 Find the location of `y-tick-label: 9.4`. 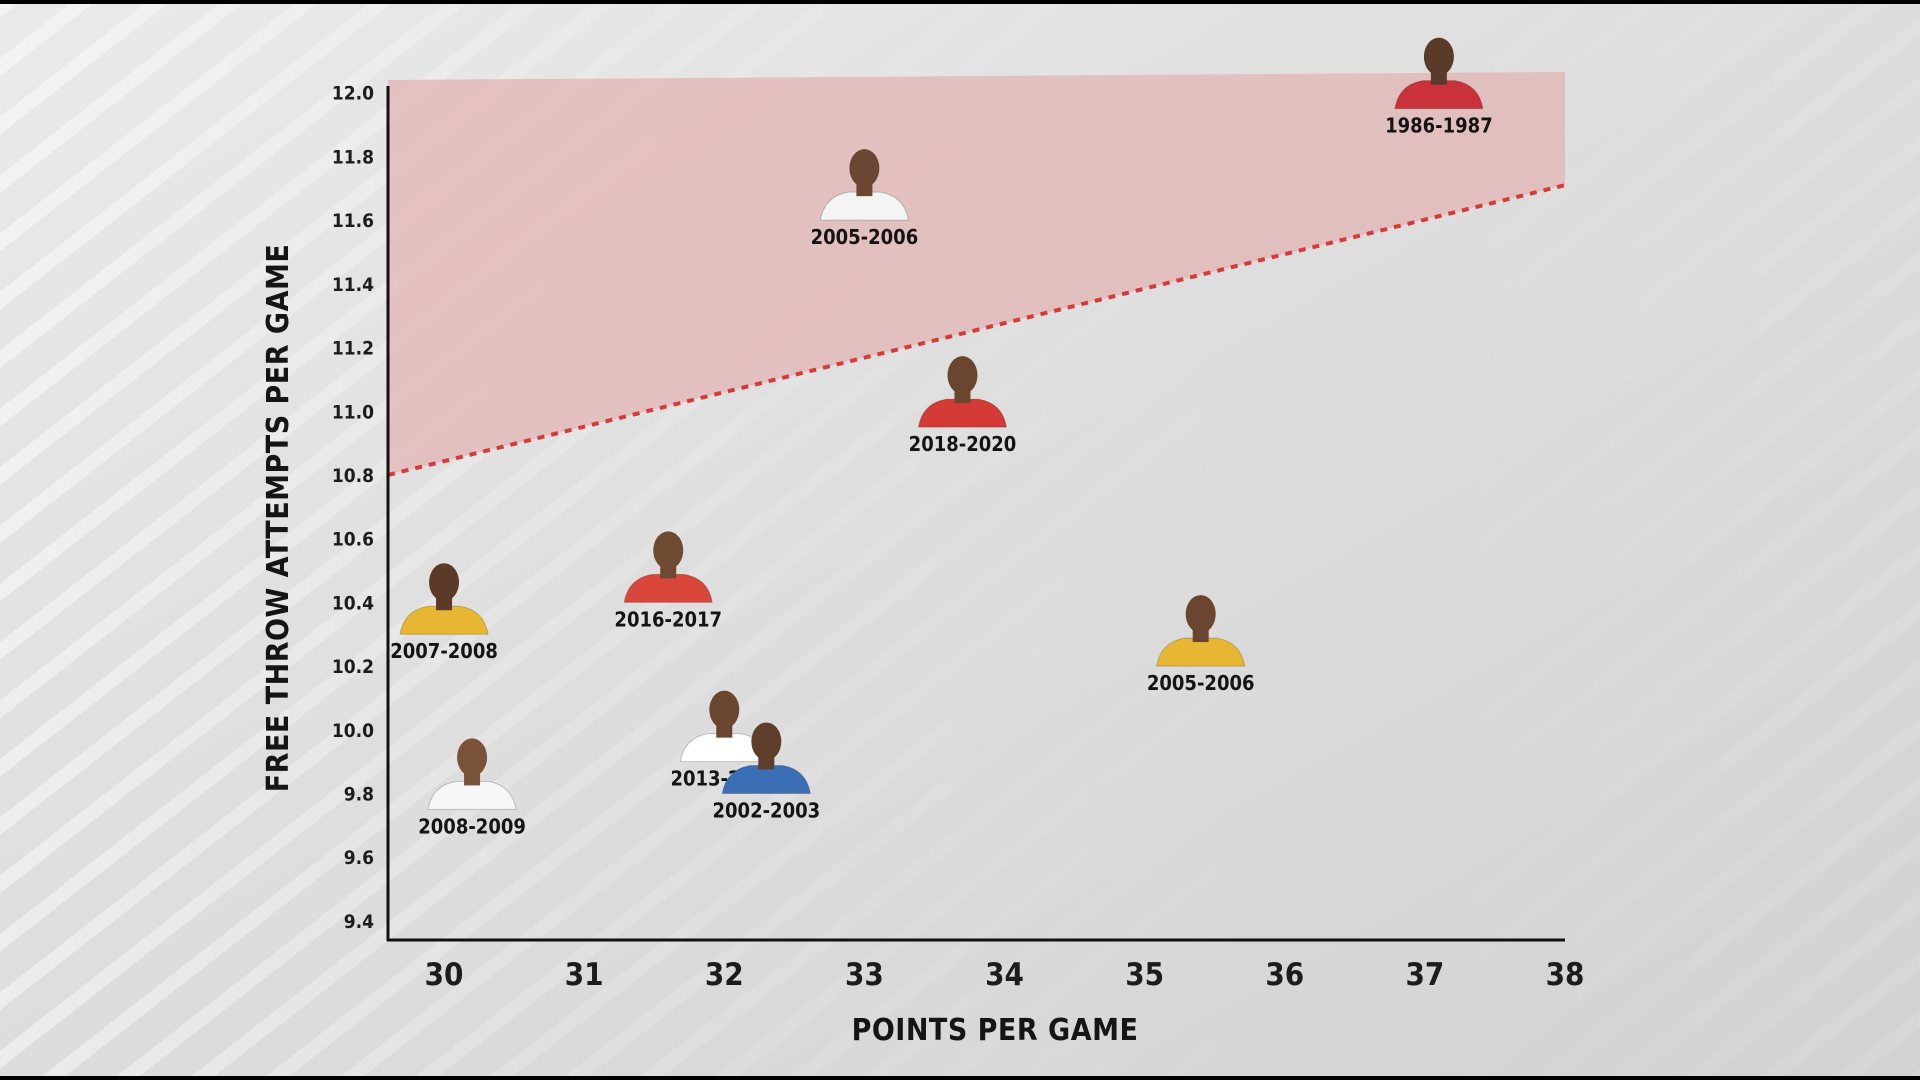

y-tick-label: 9.4 is located at coordinates (359, 922).